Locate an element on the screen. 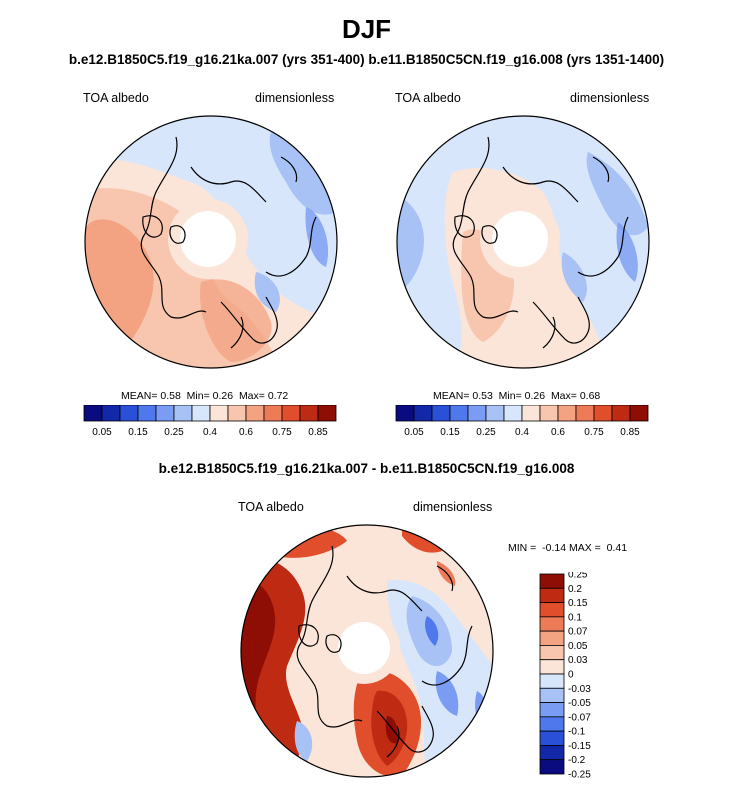 The height and width of the screenshot is (788, 733). colorbar-tick-label: -0.25 is located at coordinates (579, 775).